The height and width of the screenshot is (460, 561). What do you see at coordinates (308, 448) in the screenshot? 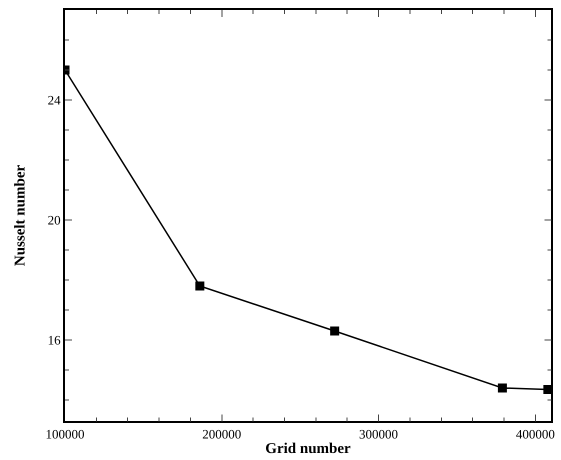
I see `x-axis-title: Grid number` at bounding box center [308, 448].